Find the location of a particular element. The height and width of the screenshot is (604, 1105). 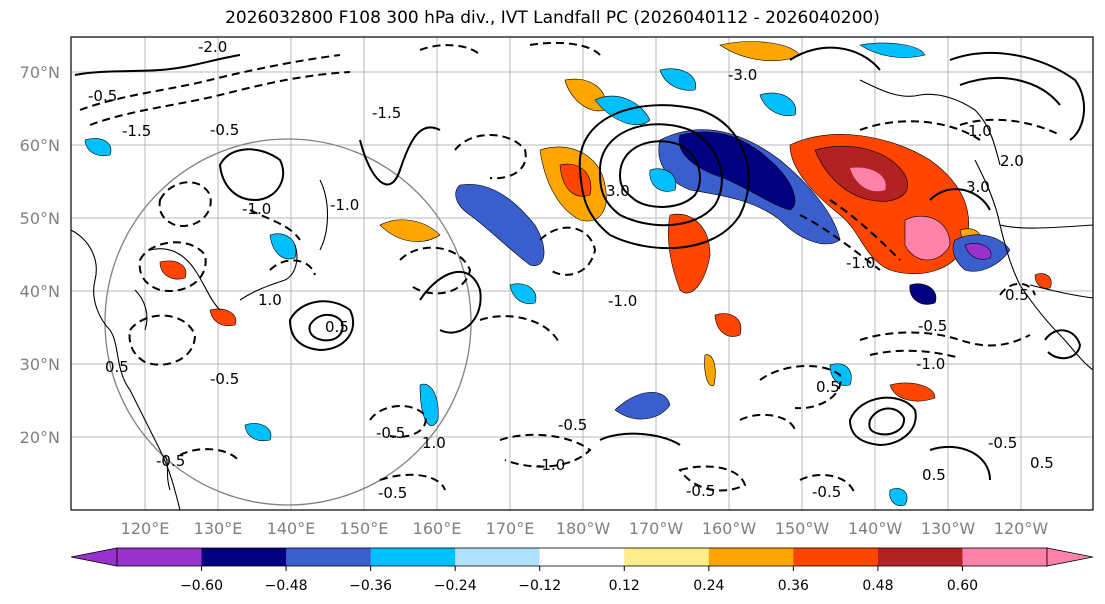

colorbar-tick-label: 0.60 is located at coordinates (962, 586).